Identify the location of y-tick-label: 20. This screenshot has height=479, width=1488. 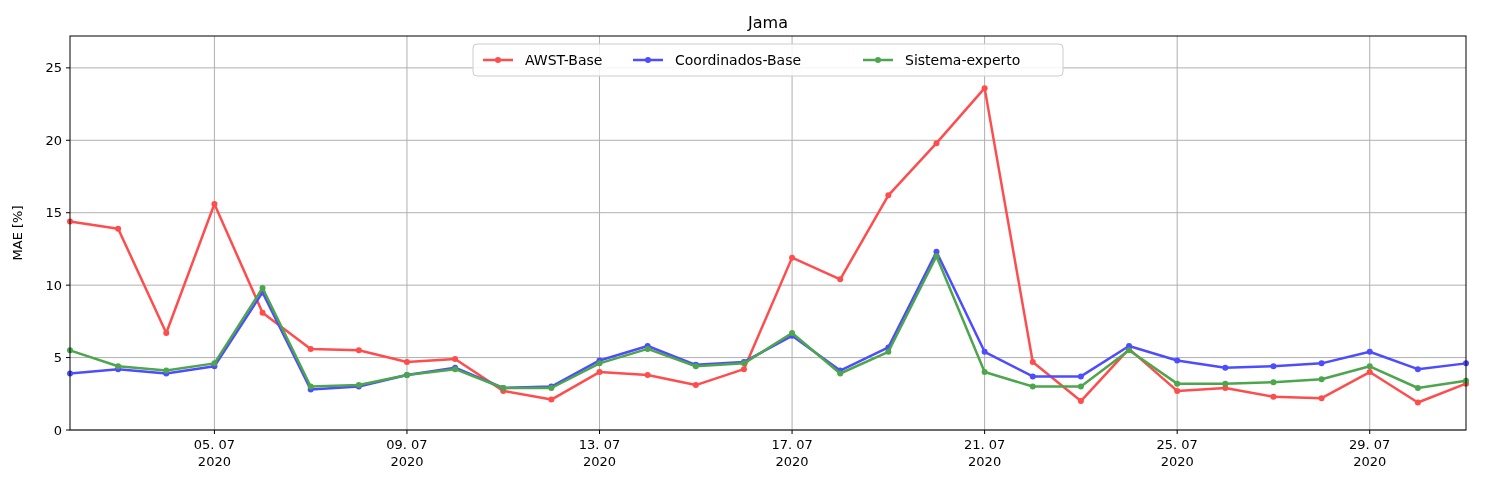
(53, 140).